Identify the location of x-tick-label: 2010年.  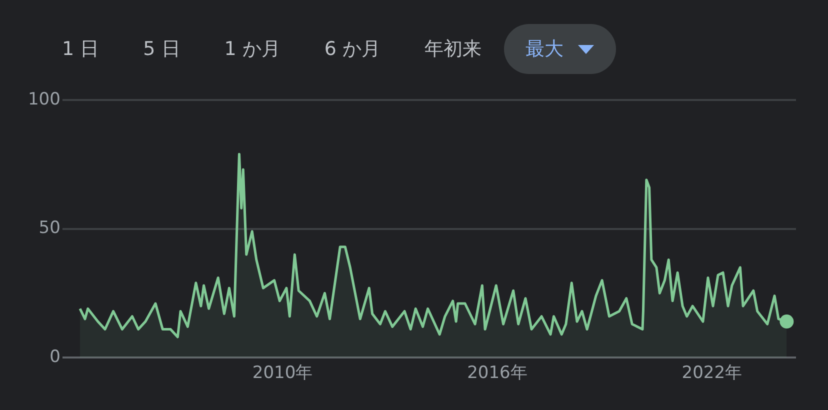
(282, 373).